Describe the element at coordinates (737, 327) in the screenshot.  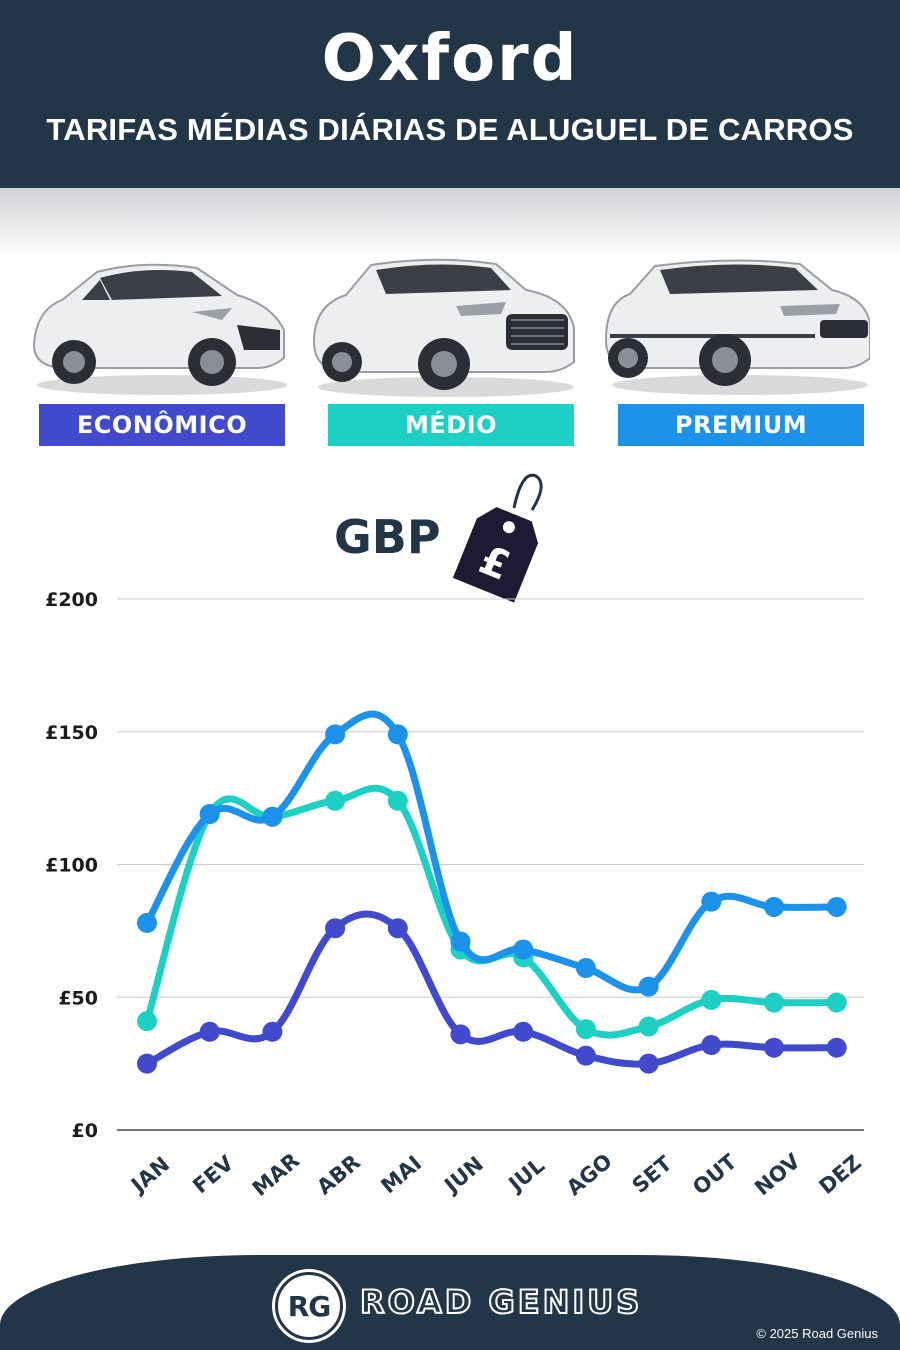
I see `premium-car-image` at that location.